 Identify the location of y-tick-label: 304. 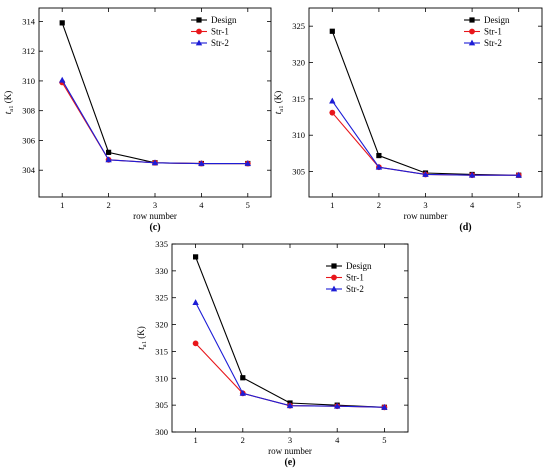
(29, 170).